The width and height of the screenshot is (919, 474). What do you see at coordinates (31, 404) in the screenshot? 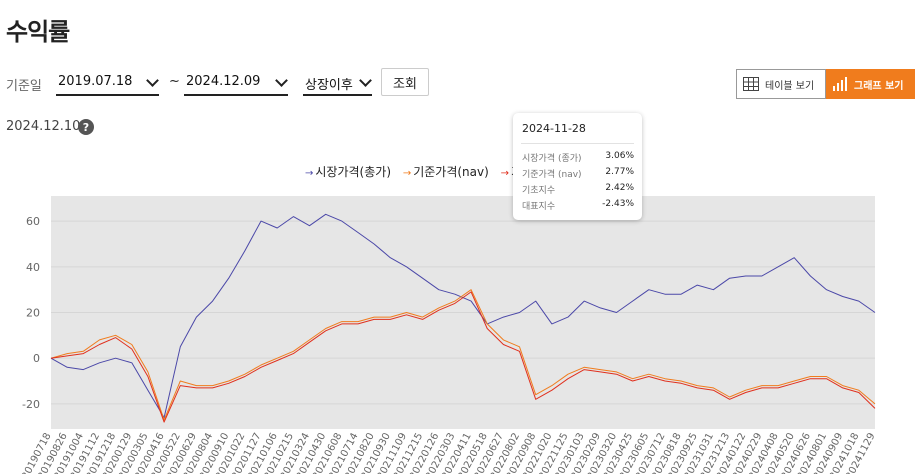
I see `y-tick-label: -20` at bounding box center [31, 404].